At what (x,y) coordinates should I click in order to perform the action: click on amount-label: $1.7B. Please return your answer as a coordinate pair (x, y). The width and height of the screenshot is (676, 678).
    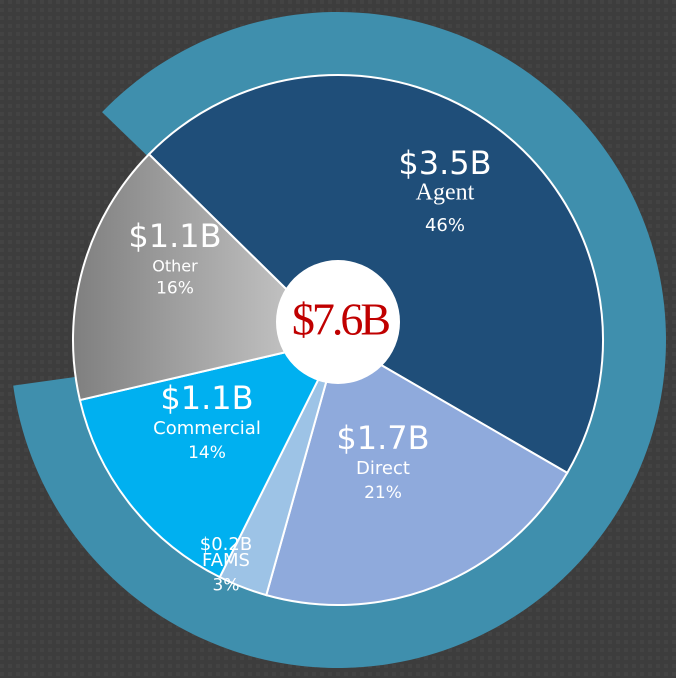
    Looking at the image, I should click on (382, 438).